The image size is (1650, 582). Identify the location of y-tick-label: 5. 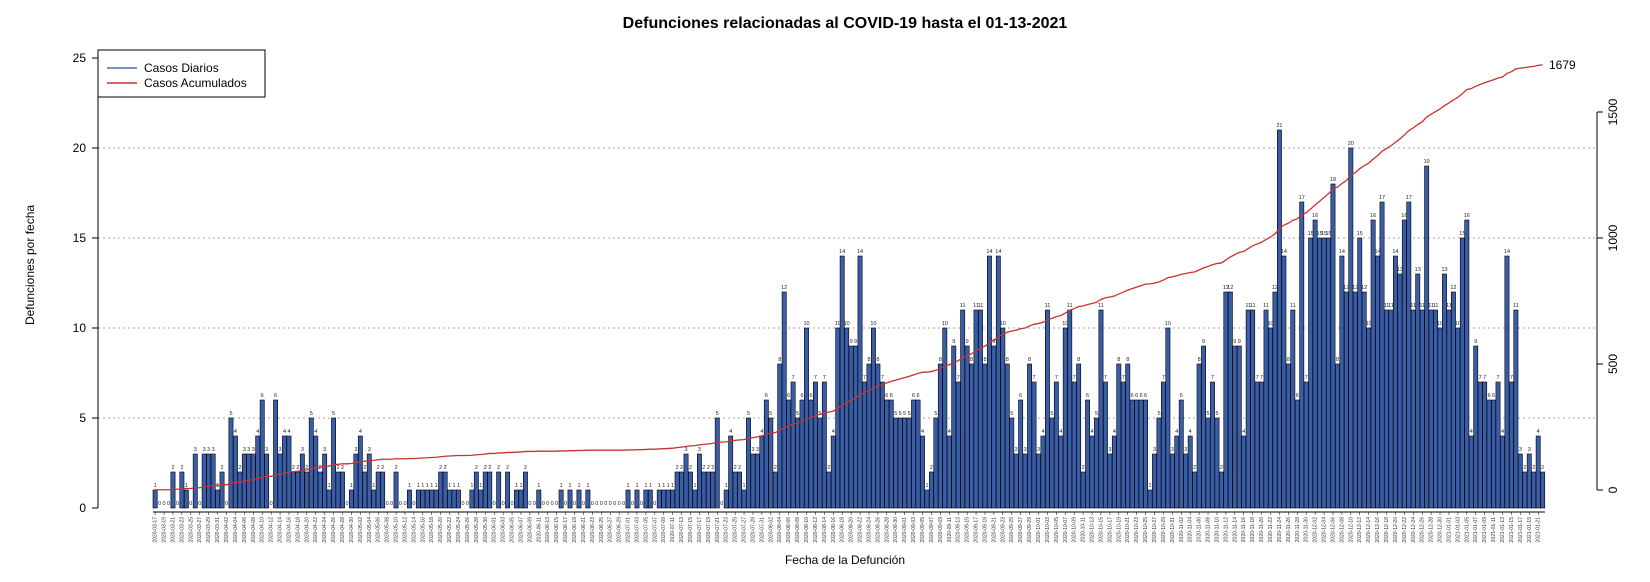
(82, 418).